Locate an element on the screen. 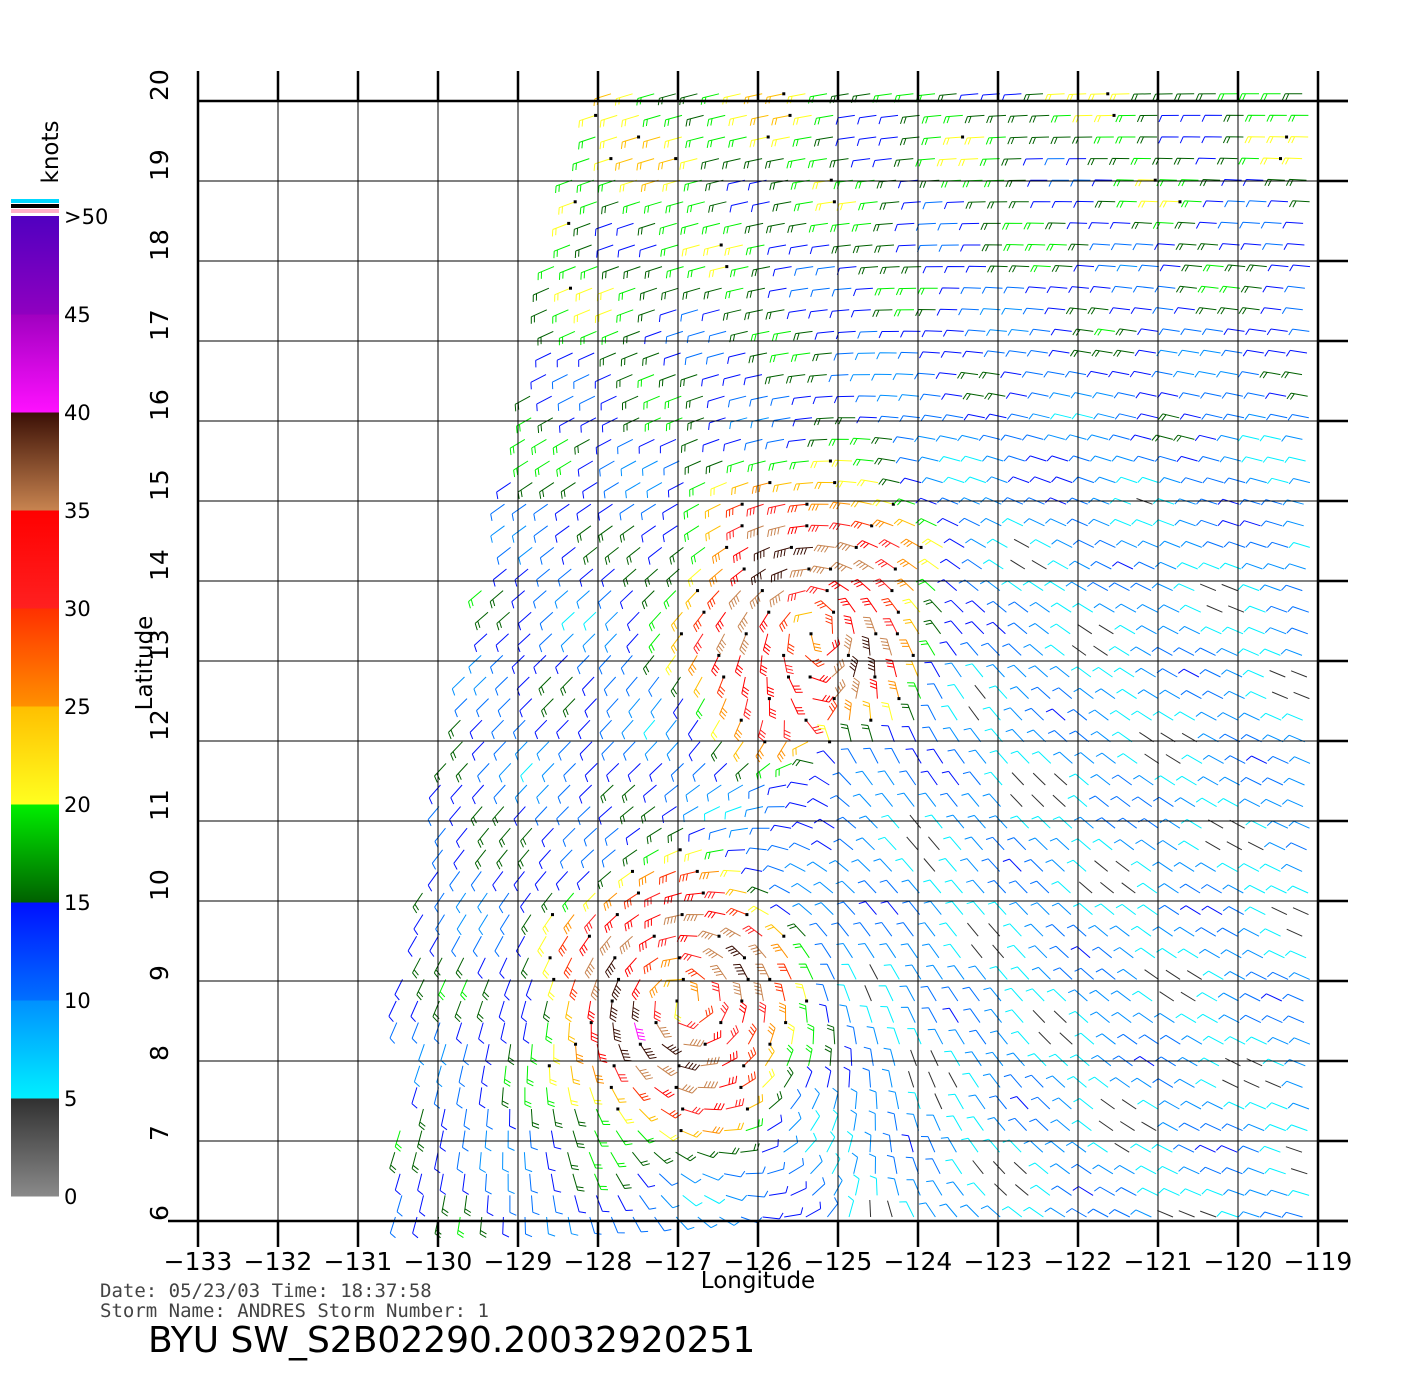 Image resolution: width=1420 pixels, height=1400 pixels. x-tick-label: −125 is located at coordinates (838, 1261).